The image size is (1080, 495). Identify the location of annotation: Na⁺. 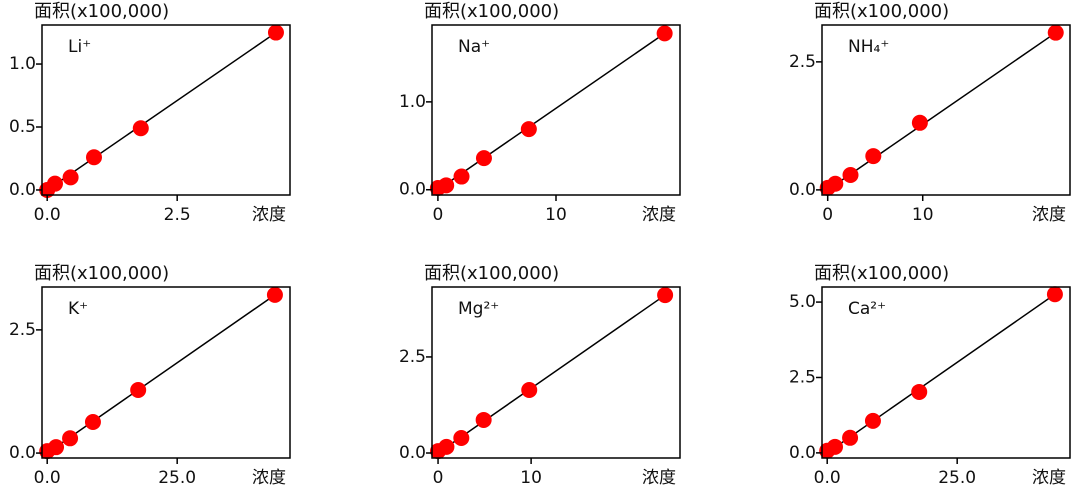
(474, 47).